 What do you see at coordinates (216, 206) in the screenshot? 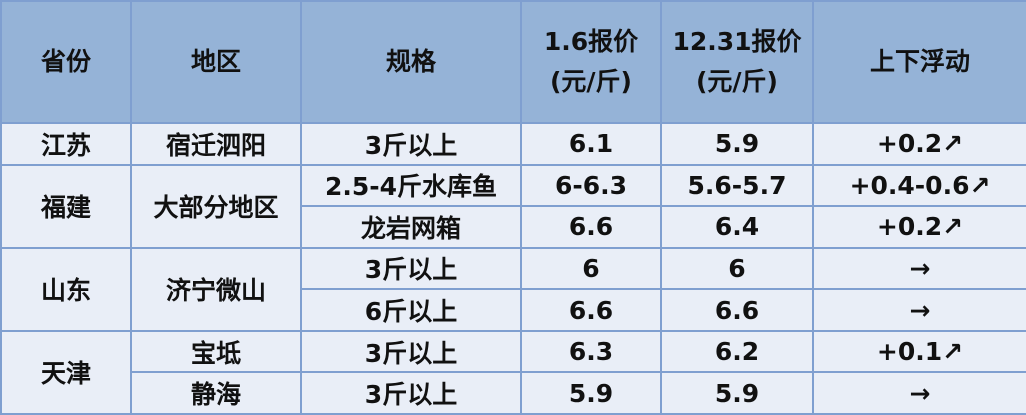
I see `cell-region: 大部分地区` at bounding box center [216, 206].